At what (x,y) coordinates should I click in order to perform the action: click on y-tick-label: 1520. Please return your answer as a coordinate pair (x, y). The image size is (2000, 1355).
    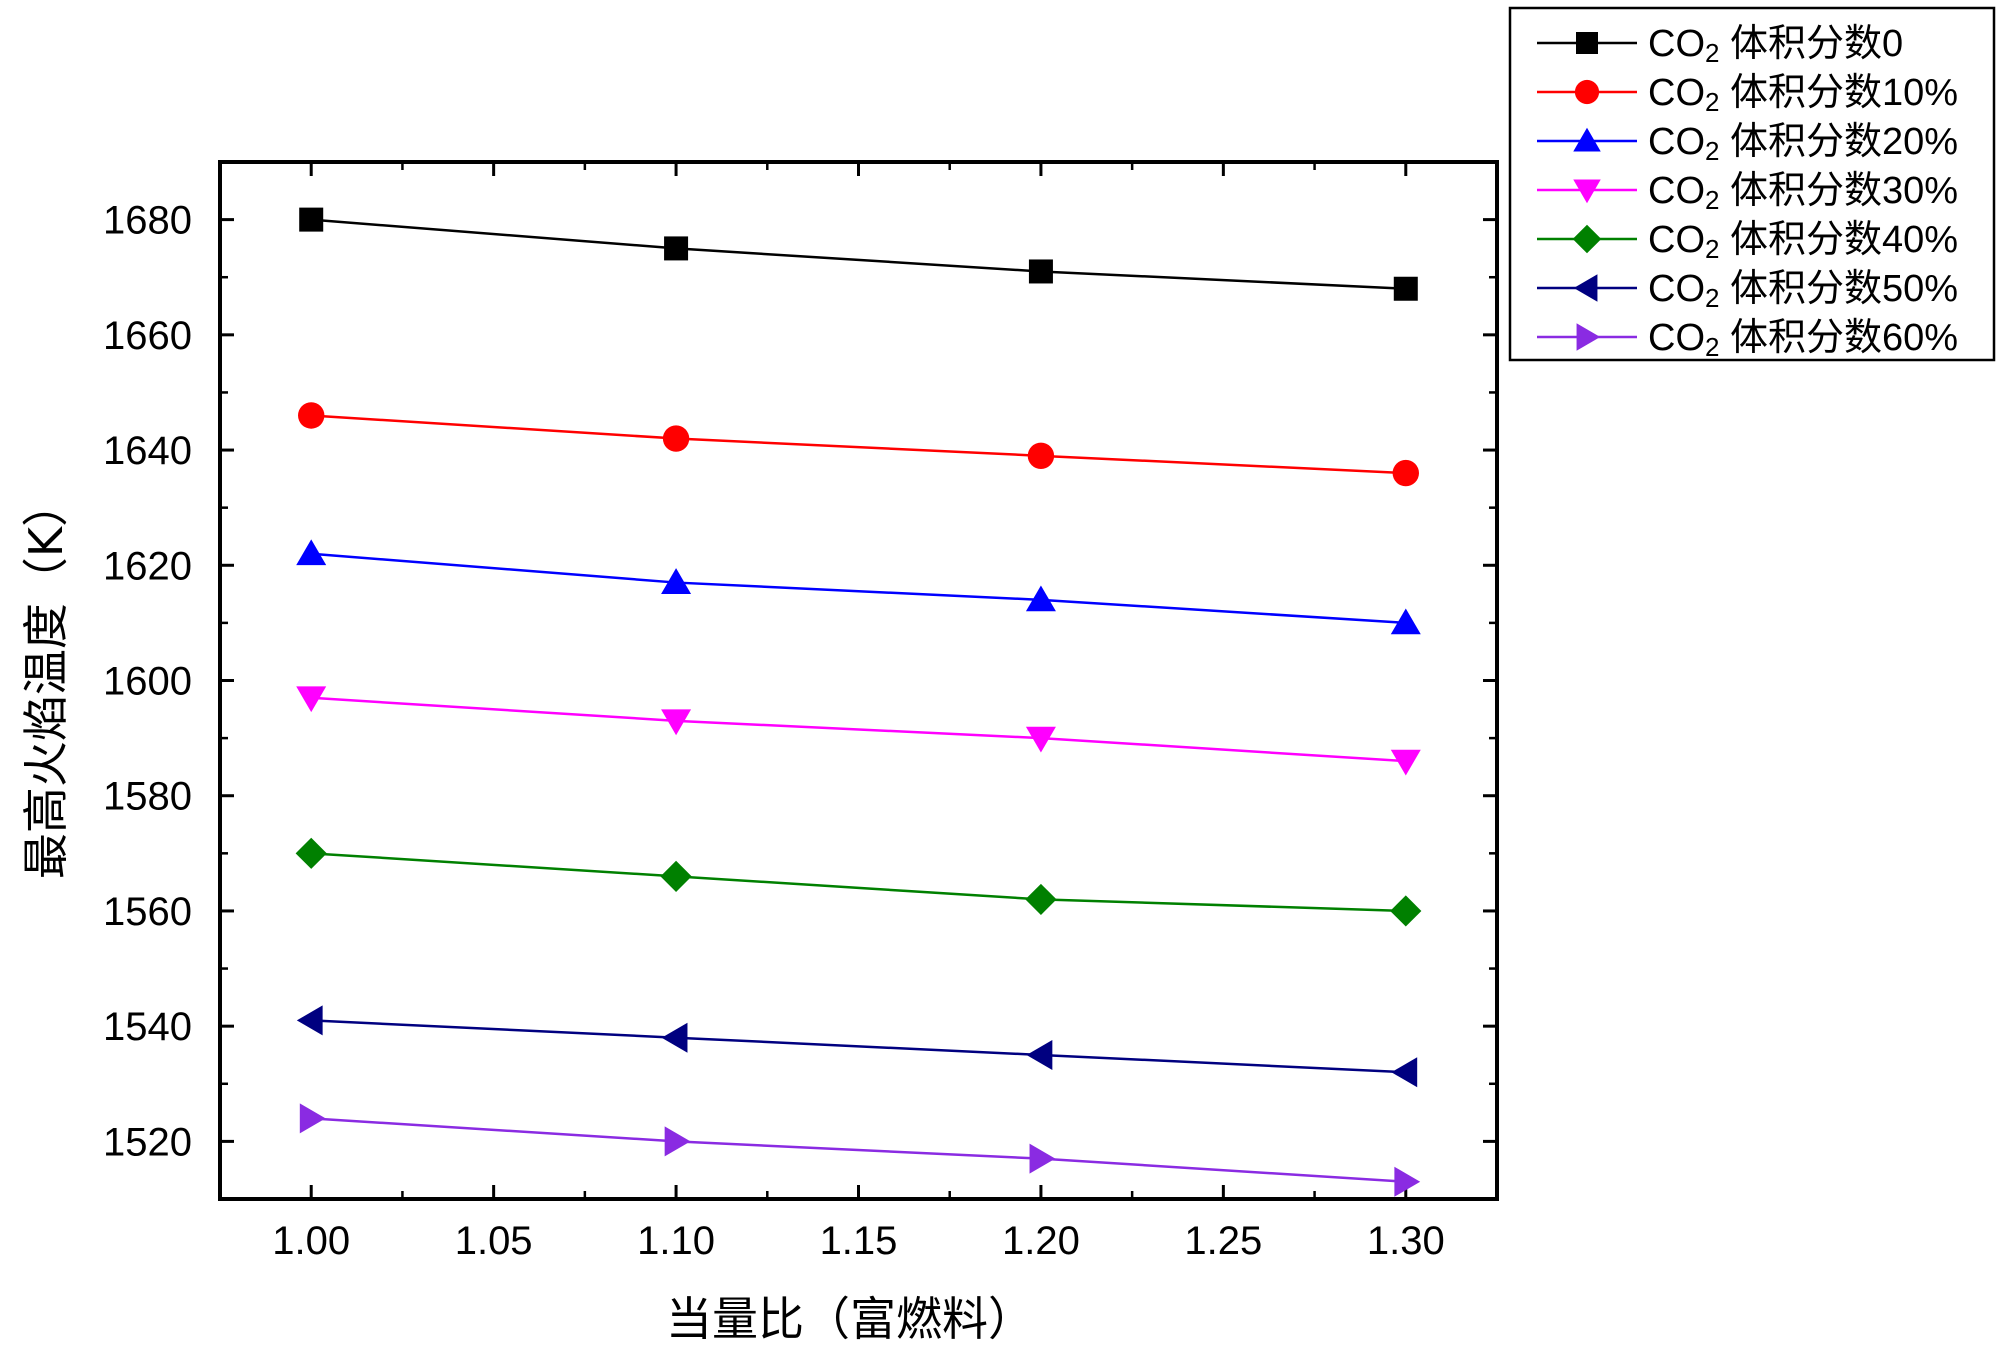
    Looking at the image, I should click on (147, 1142).